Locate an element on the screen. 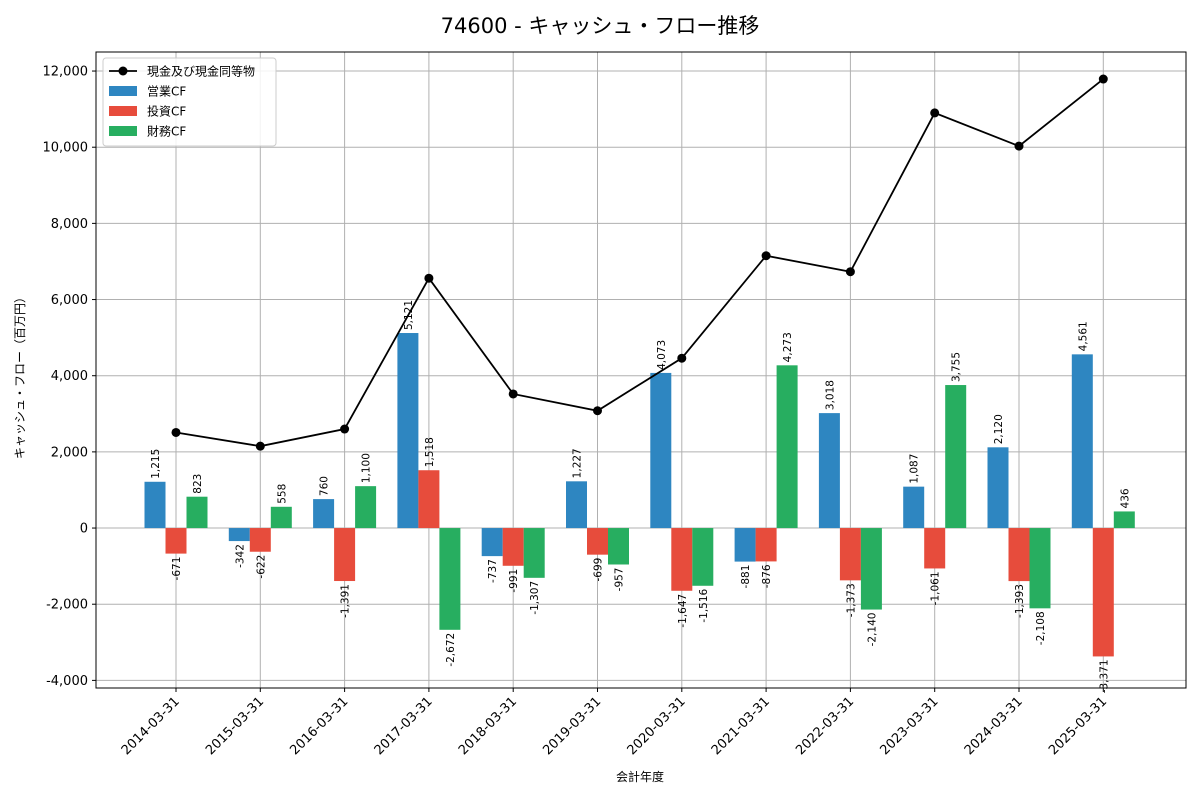  x-tick-label: 2025-03-31 is located at coordinates (1078, 726).